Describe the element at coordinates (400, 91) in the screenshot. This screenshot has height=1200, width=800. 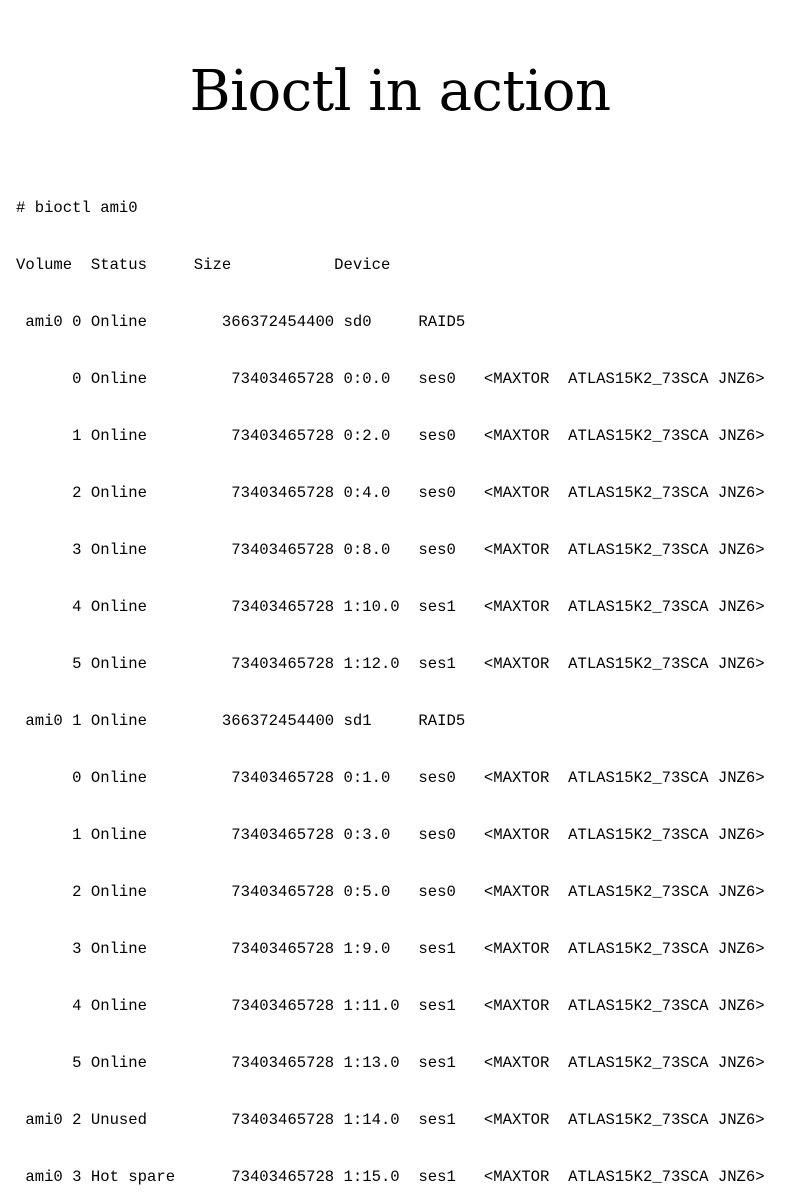
I see `slide-title: Bioctl in action` at that location.